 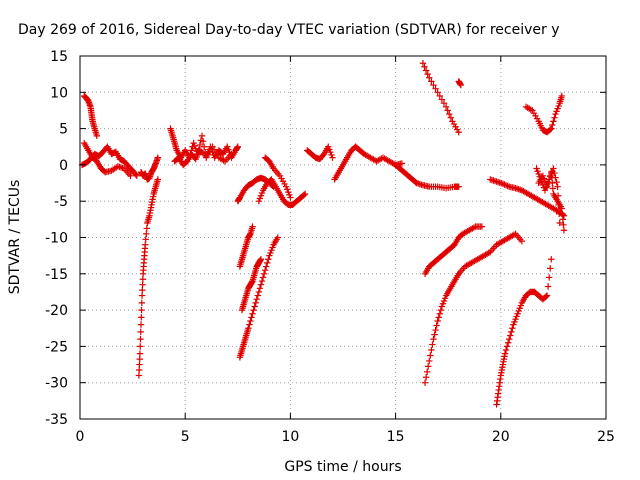 What do you see at coordinates (107, 159) in the screenshot?
I see `series-seg3` at bounding box center [107, 159].